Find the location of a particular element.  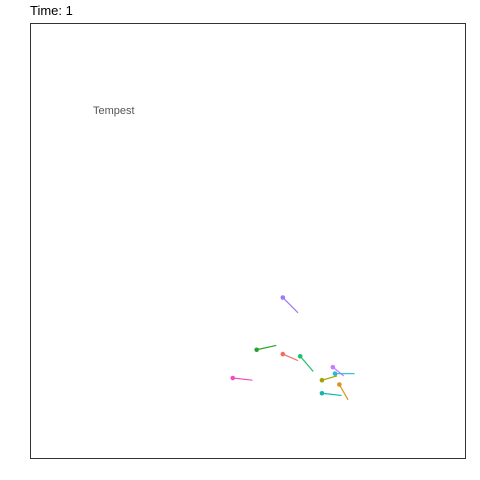

chart-title: Time: 1 is located at coordinates (51, 10).